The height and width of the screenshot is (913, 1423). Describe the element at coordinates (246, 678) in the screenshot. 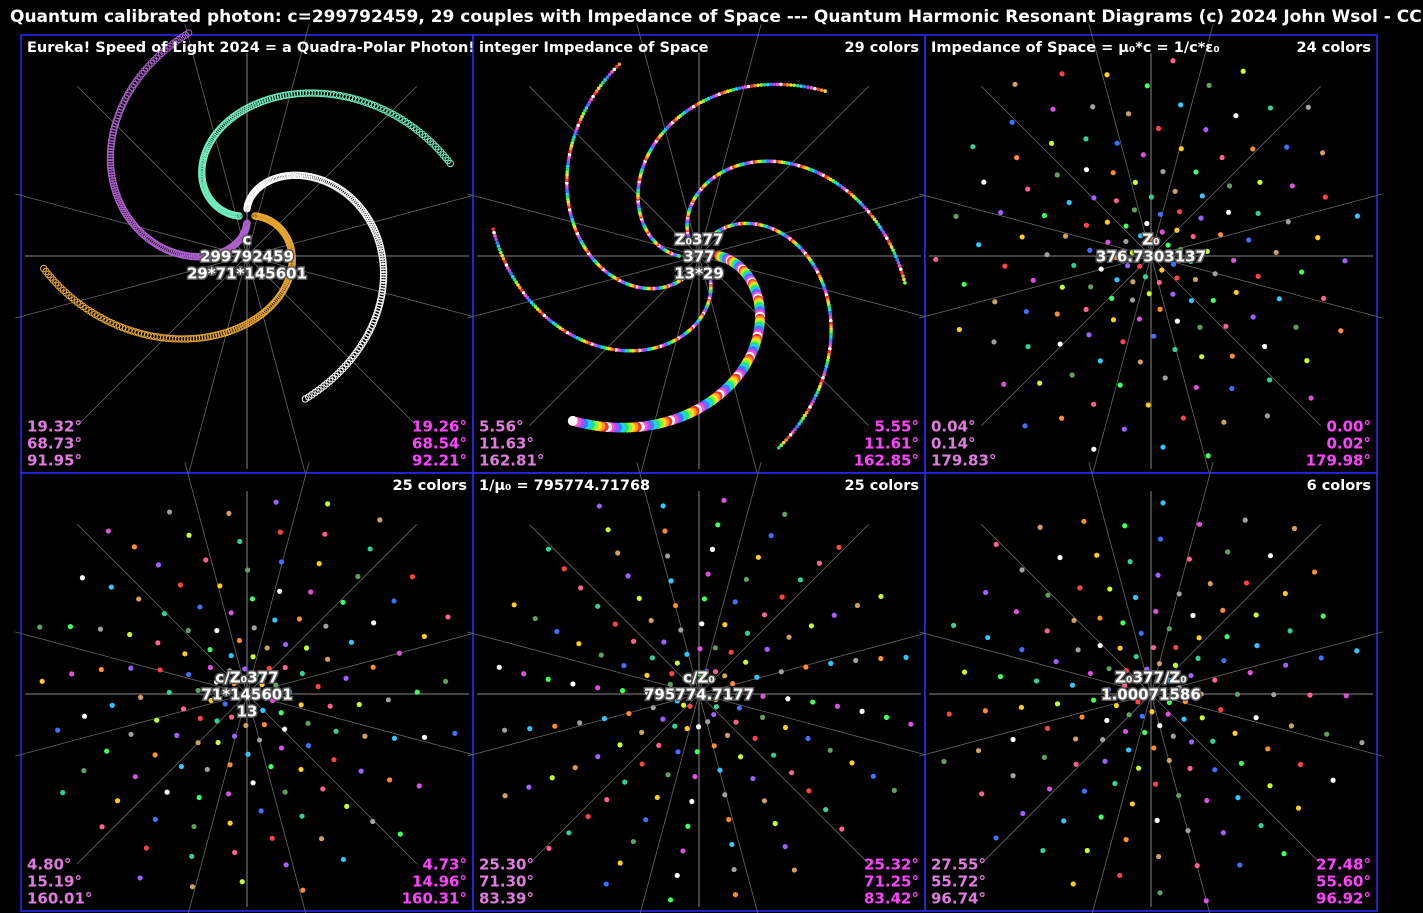

I see `center-label: c/Z₀377` at that location.